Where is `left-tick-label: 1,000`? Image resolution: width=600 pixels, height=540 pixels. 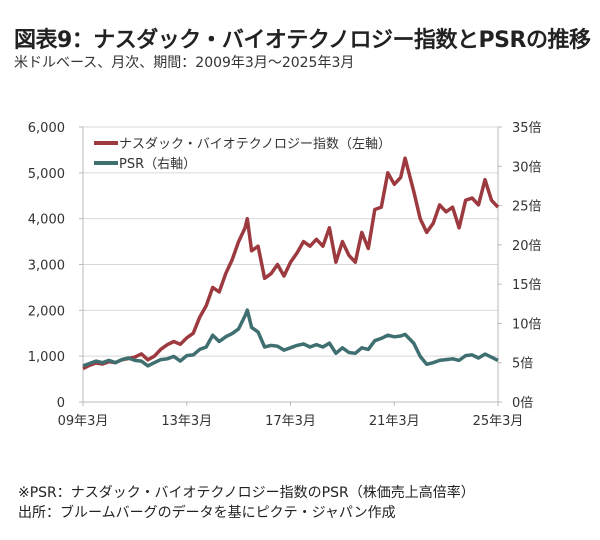
left-tick-label: 1,000 is located at coordinates (46, 357).